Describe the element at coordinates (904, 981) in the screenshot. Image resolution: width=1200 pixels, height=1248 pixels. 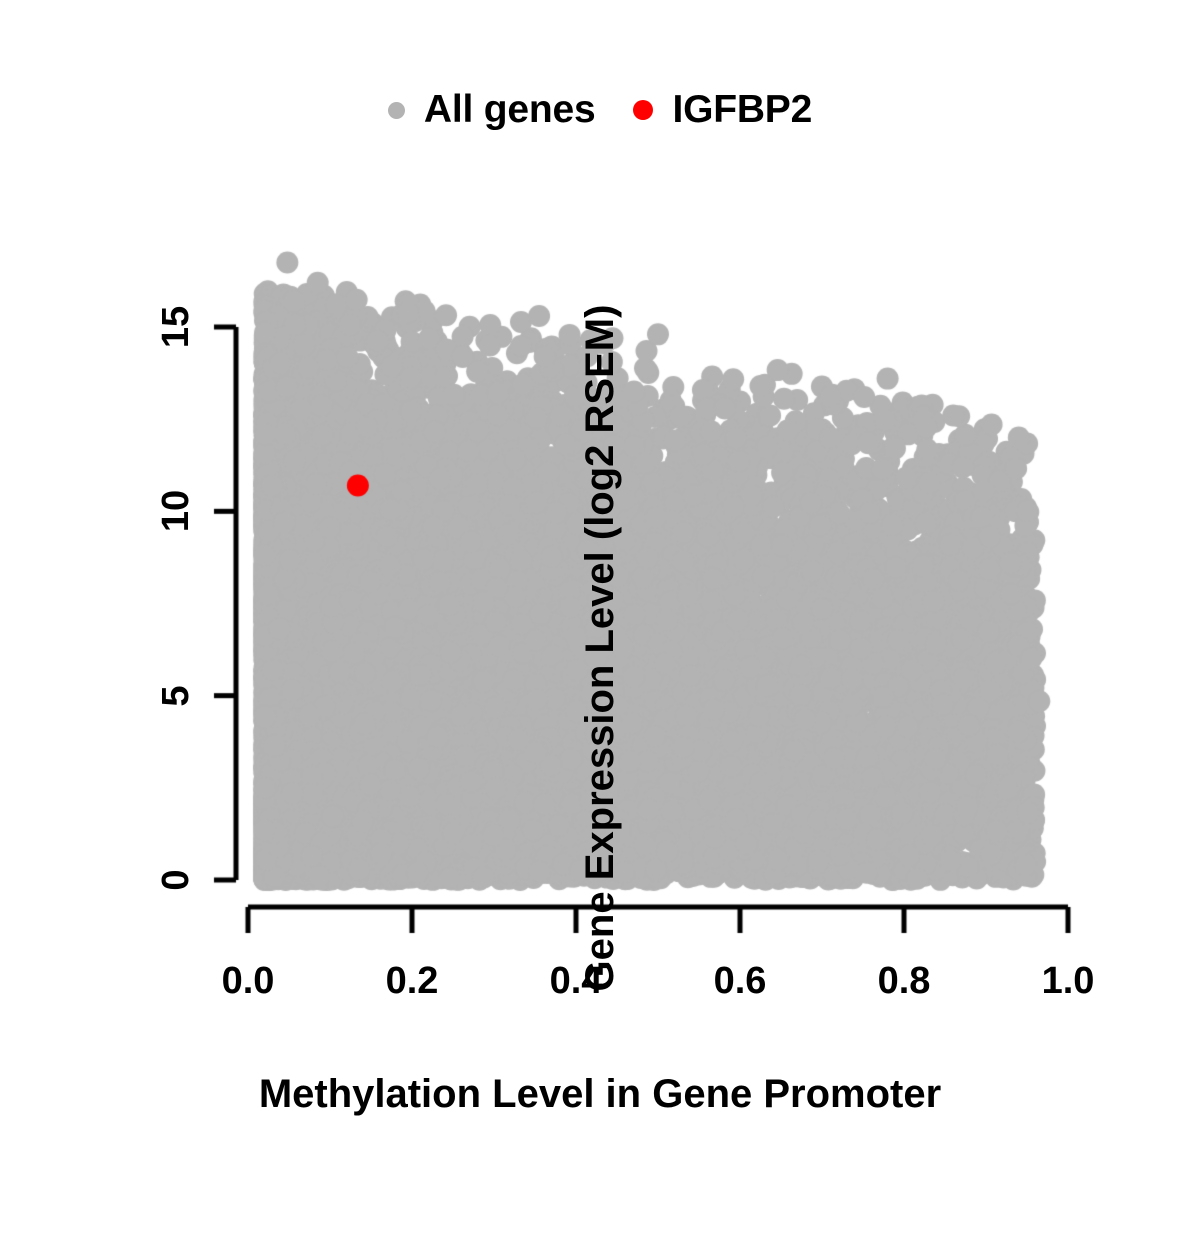
I see `x-tick-label: 0.8` at that location.